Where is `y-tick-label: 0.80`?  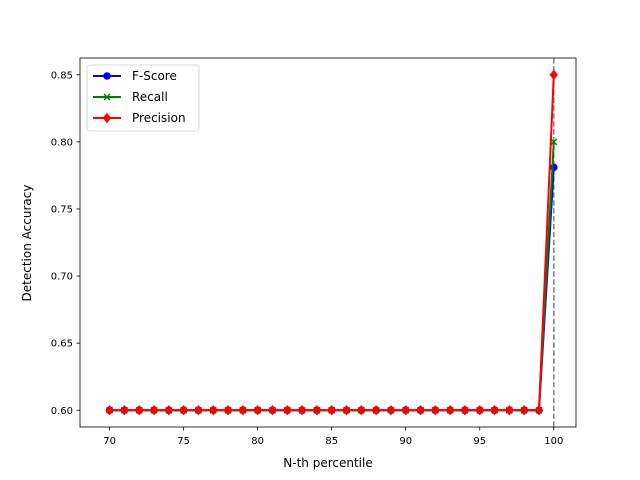 y-tick-label: 0.80 is located at coordinates (62, 142).